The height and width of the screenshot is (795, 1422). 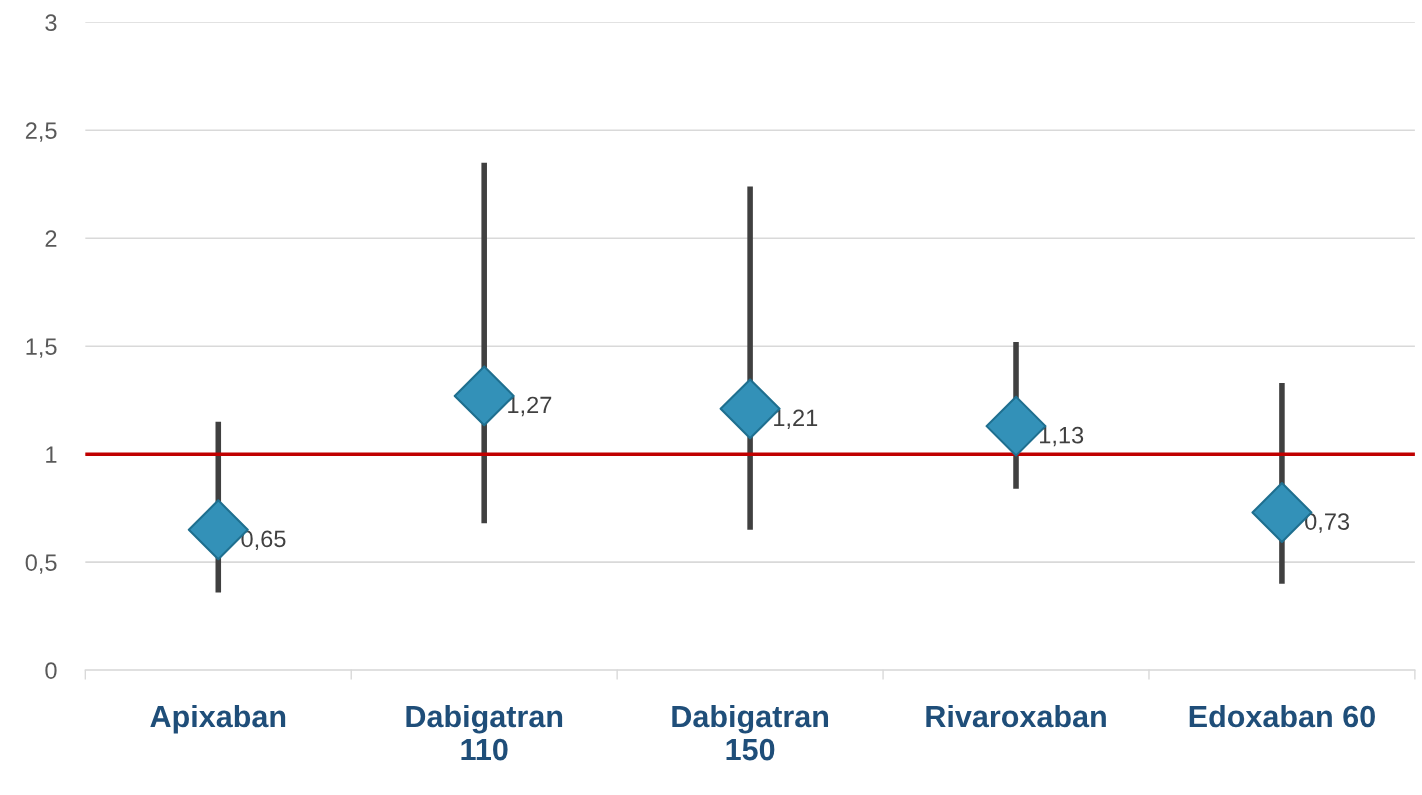 I want to click on y-tick-label: 0, so click(x=51, y=670).